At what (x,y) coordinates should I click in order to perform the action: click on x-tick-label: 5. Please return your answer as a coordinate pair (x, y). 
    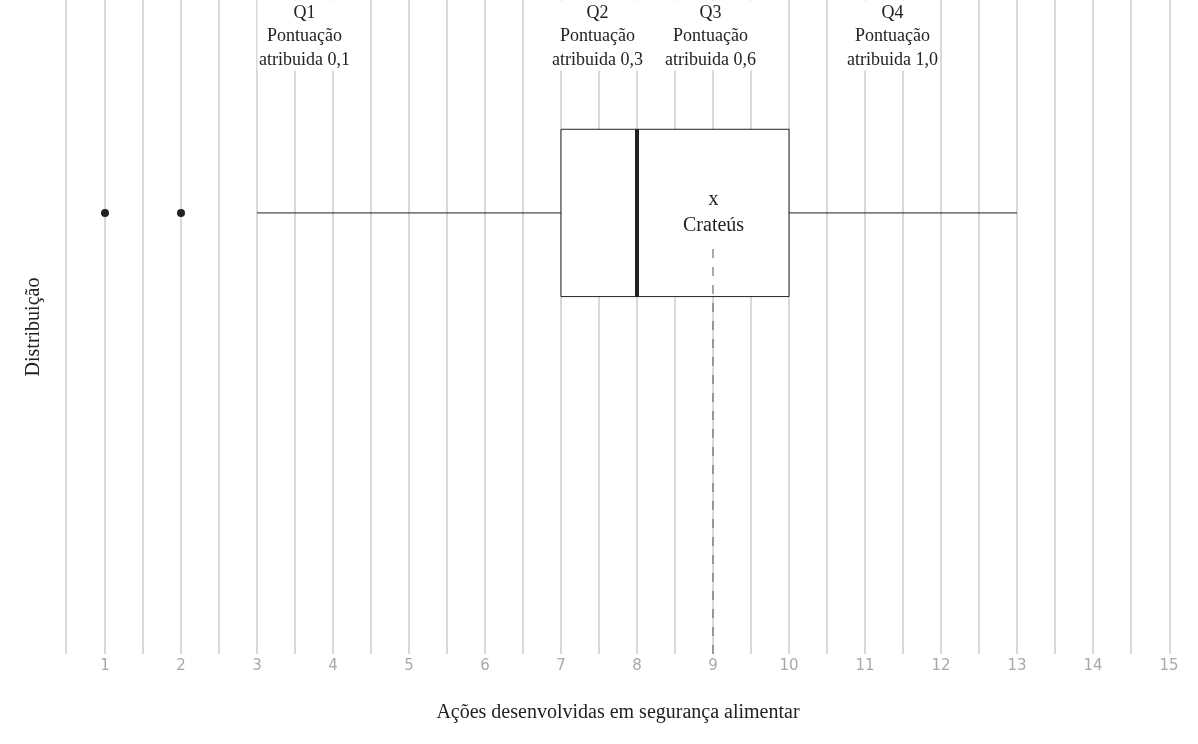
    Looking at the image, I should click on (409, 665).